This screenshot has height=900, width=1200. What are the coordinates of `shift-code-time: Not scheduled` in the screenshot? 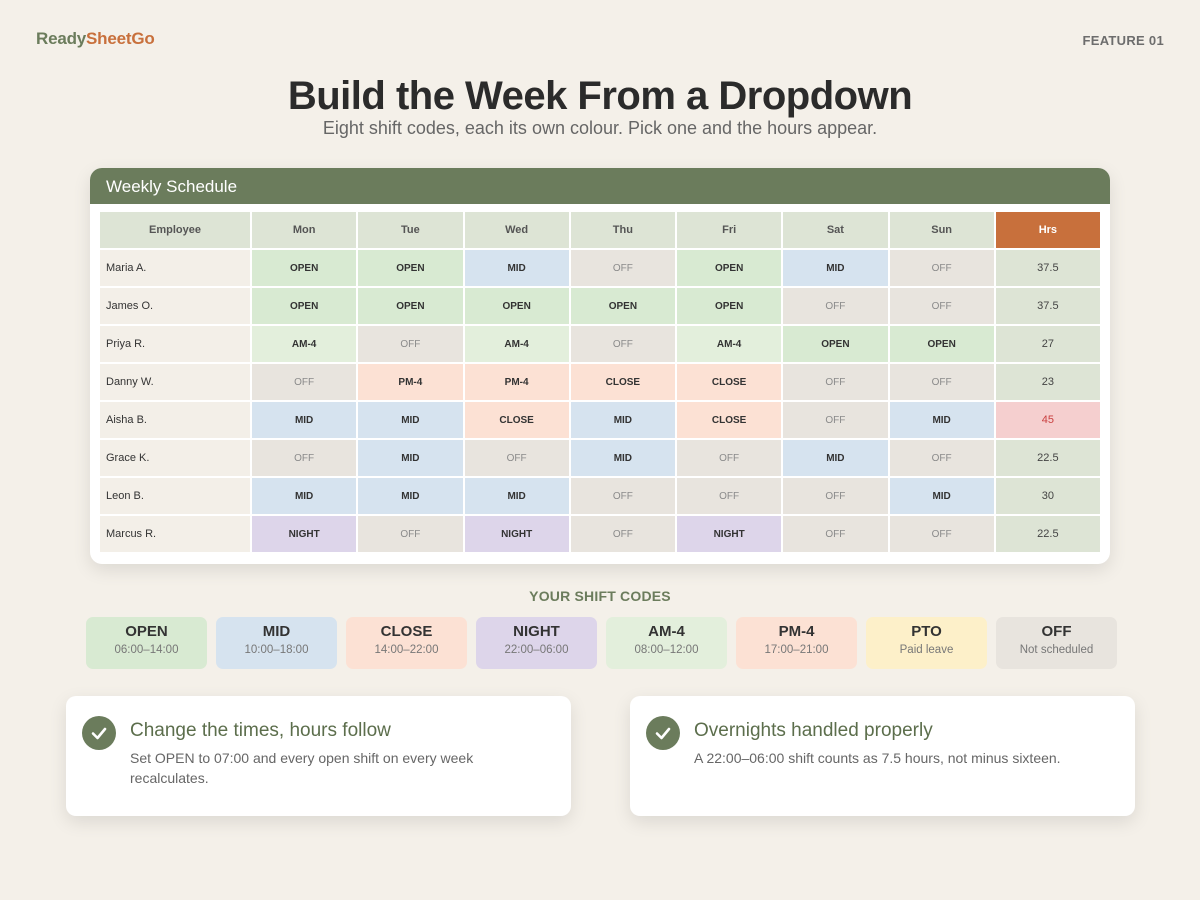 It's located at (1056, 650).